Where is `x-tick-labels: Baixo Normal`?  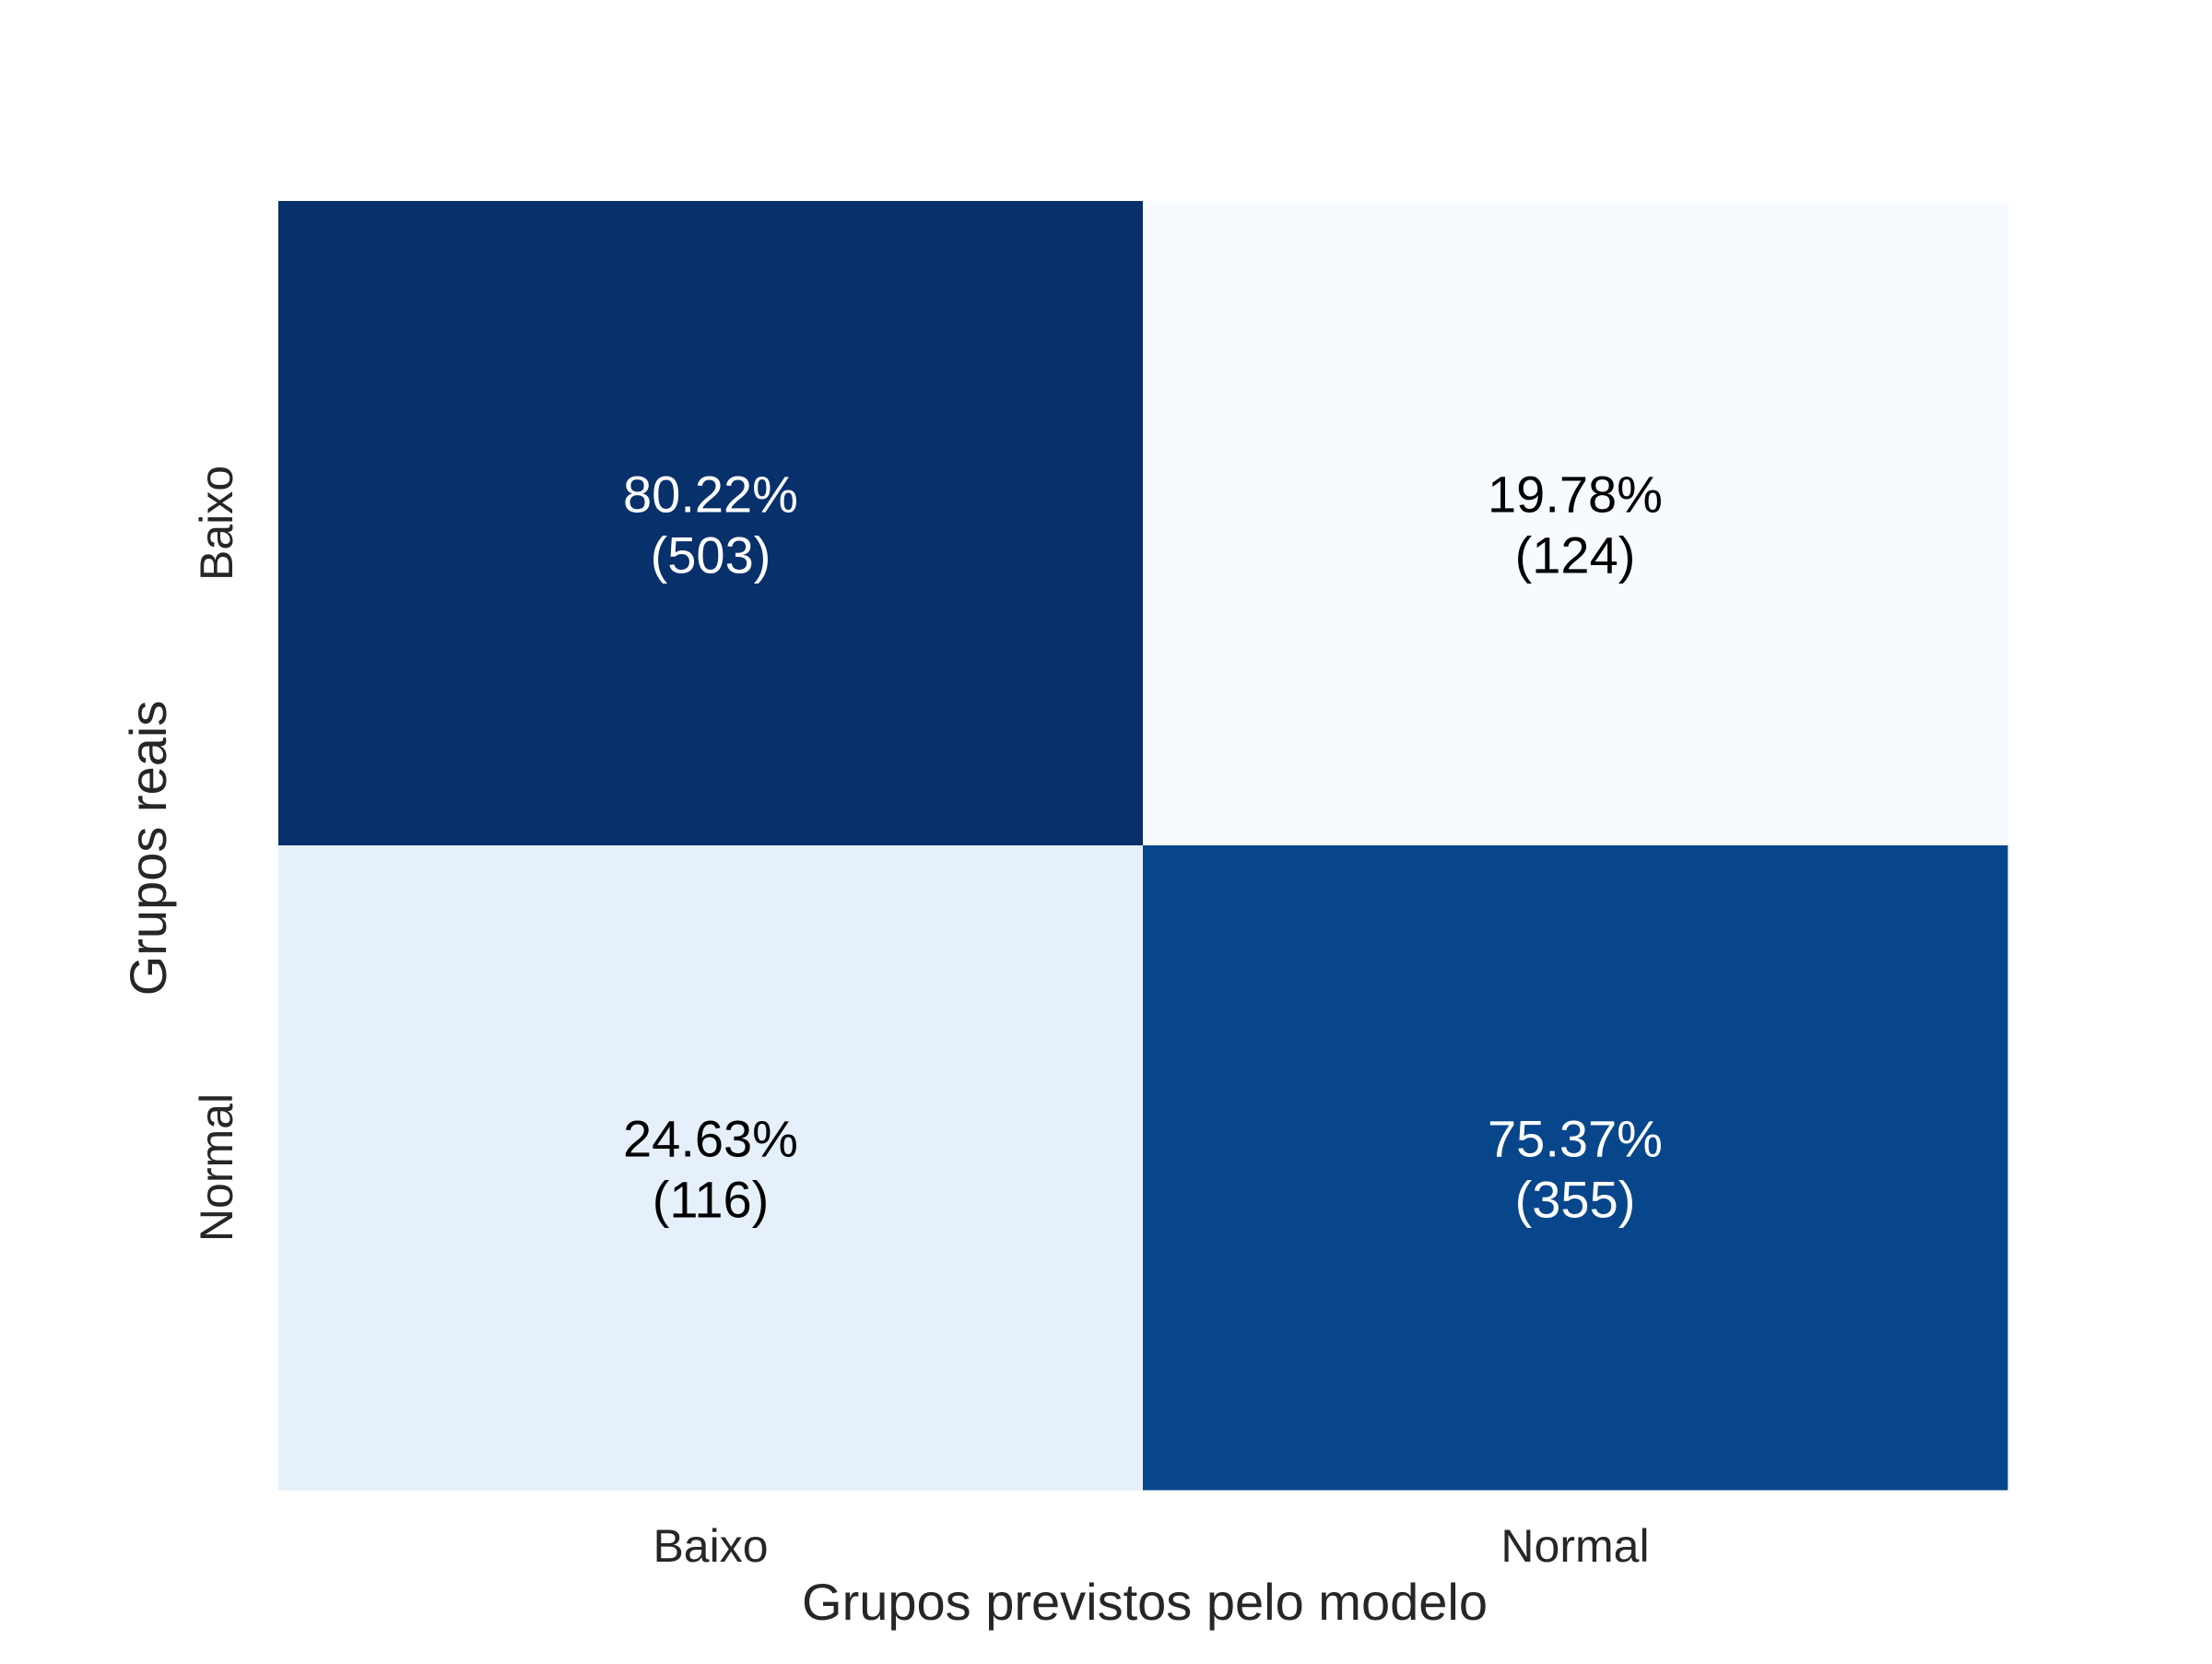 x-tick-labels: Baixo Normal is located at coordinates (1151, 1546).